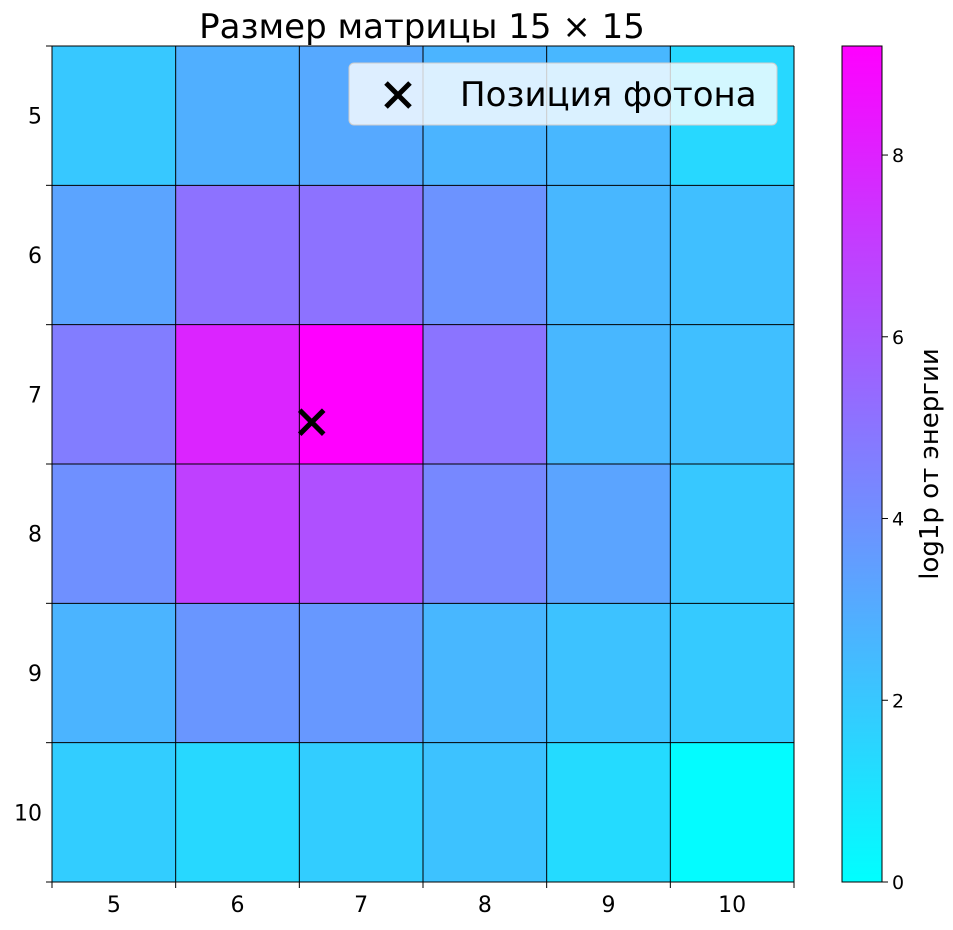 This screenshot has width=953, height=930. What do you see at coordinates (732, 905) in the screenshot?
I see `x-tick-label: 10` at bounding box center [732, 905].